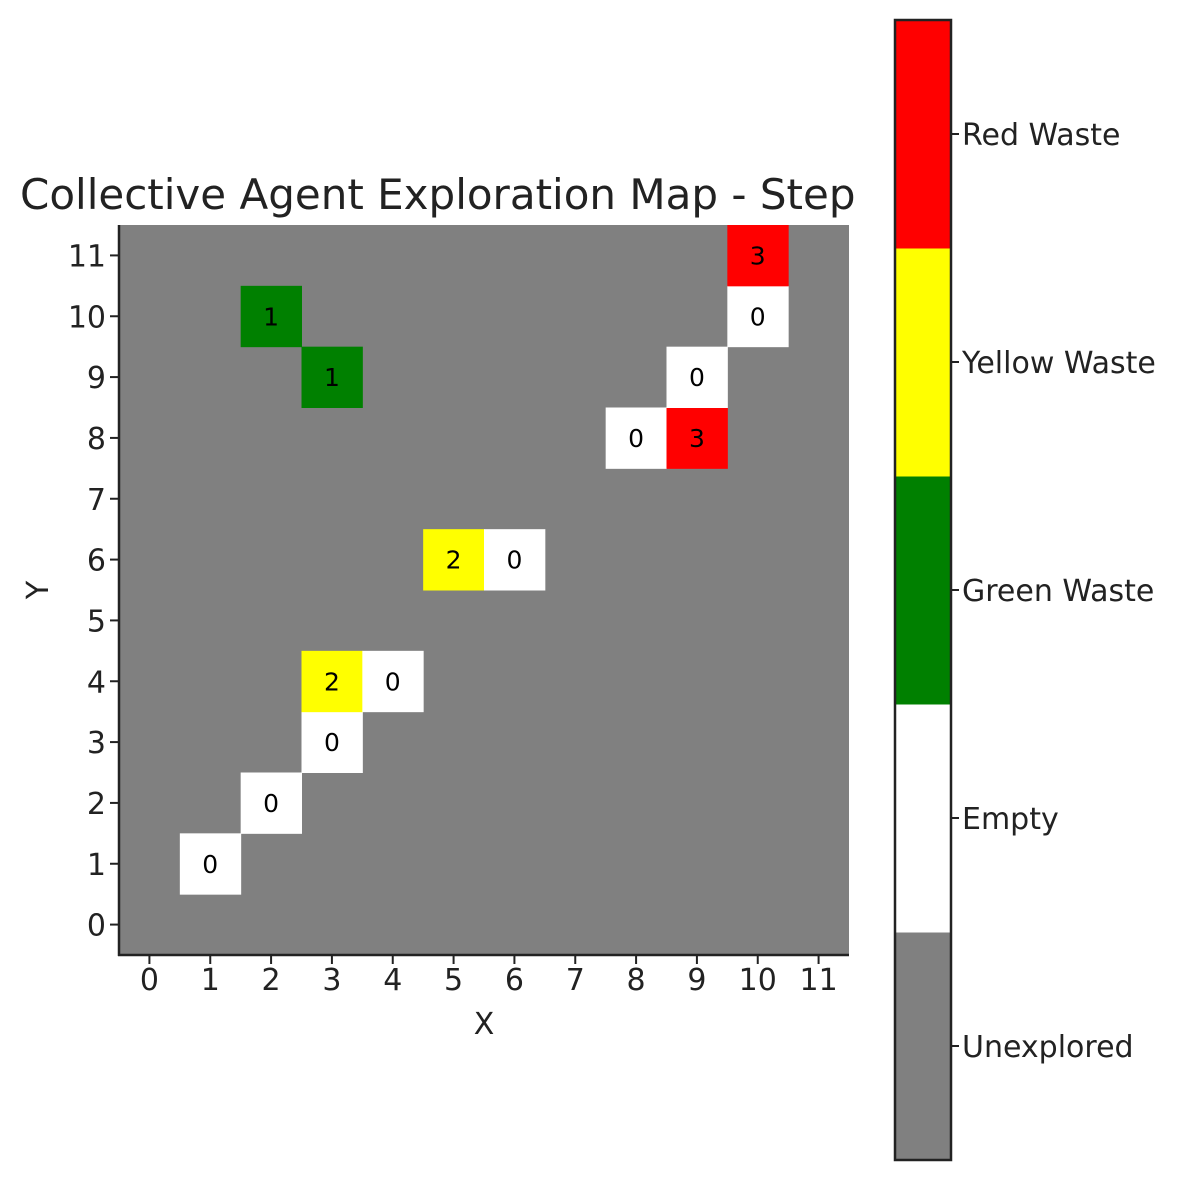 This screenshot has height=1180, width=1196. Describe the element at coordinates (96, 621) in the screenshot. I see `y-tick-label: 5` at that location.